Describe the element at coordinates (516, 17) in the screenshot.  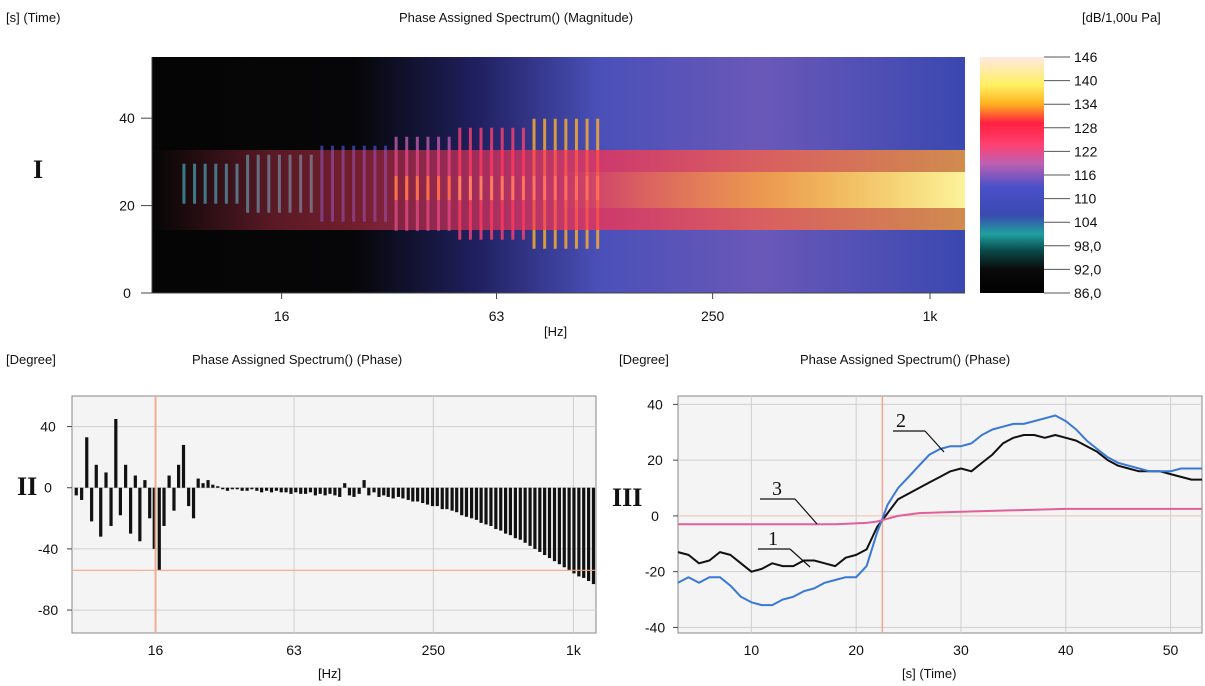
I see `spectrogram-title: Phase Assigned Spectrum() (Magnitude)` at that location.